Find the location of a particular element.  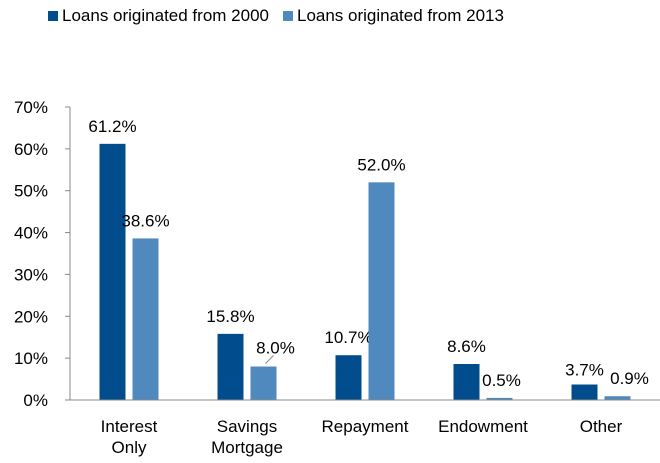

x-tick-label: Only is located at coordinates (129, 447).